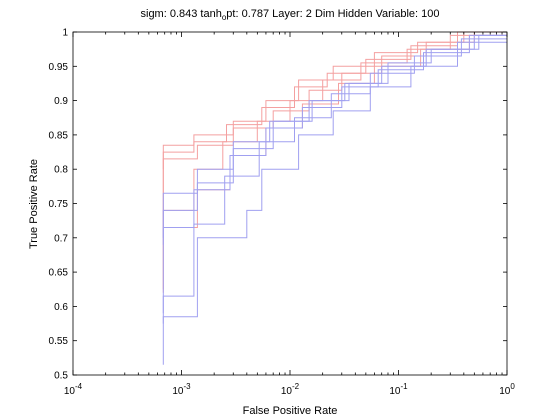  Describe the element at coordinates (61, 238) in the screenshot. I see `y-tick-label: 0.7` at that location.